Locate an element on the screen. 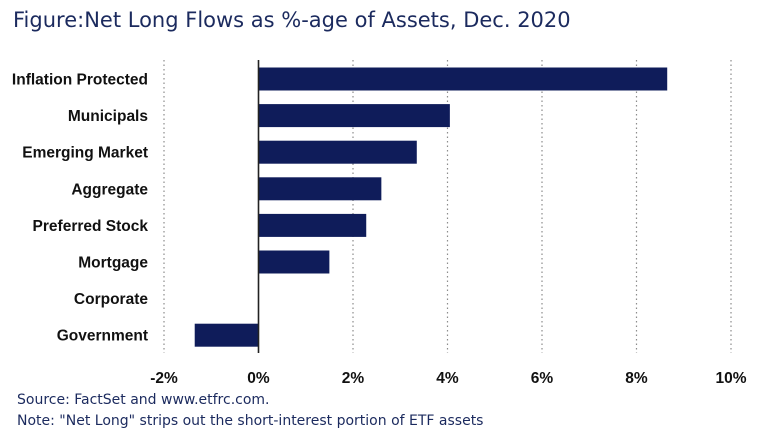  x-tick-label: 6% is located at coordinates (542, 378).